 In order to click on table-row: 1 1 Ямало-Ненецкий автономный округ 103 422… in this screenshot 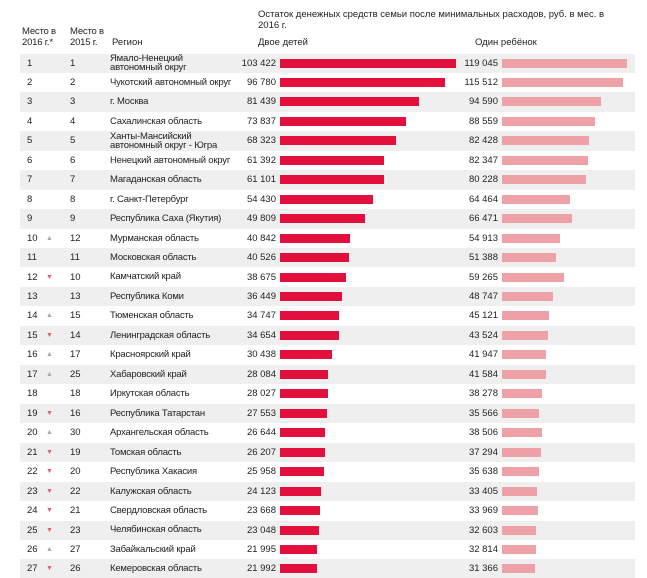, I will do `click(327, 63)`.